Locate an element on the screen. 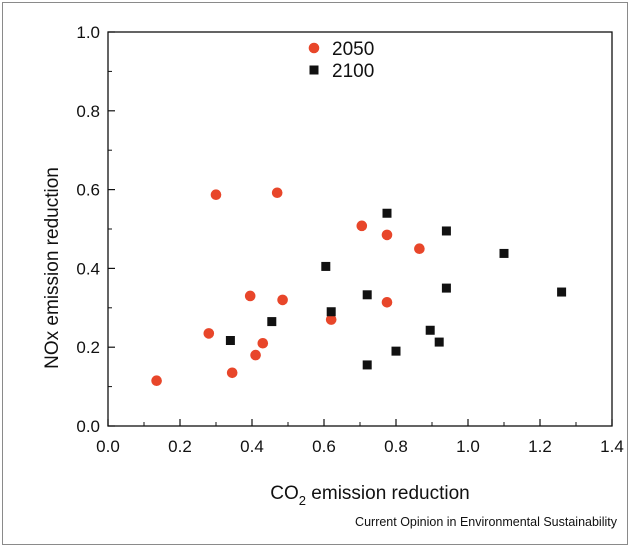 This screenshot has height=549, width=632. y-tick-label: 1.0 is located at coordinates (88, 32).